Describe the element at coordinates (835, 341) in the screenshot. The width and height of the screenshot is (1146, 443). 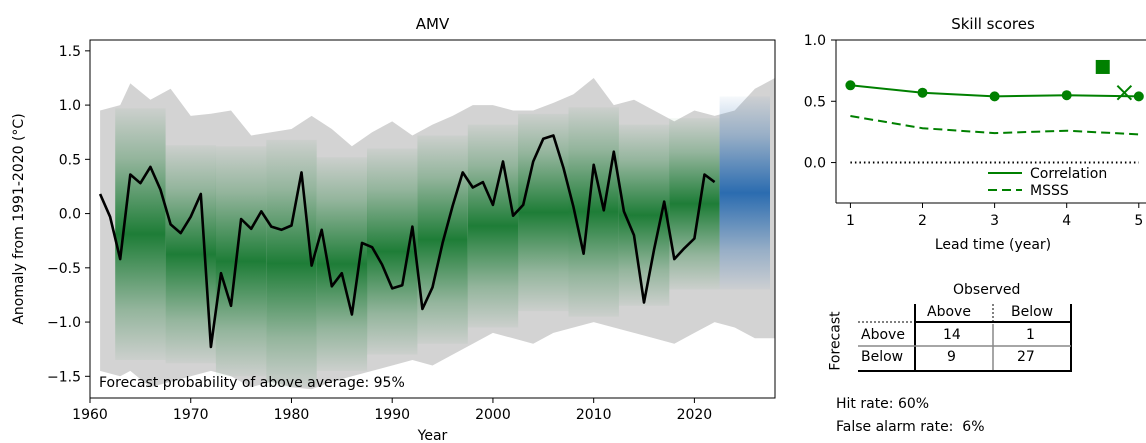
I see `contingency-forecast-label: Forecast` at that location.